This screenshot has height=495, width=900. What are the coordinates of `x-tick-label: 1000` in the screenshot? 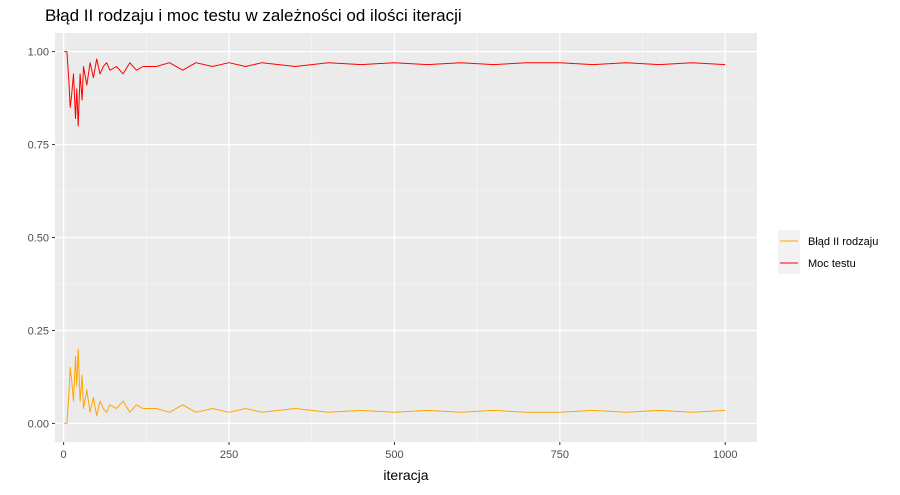 It's located at (725, 455).